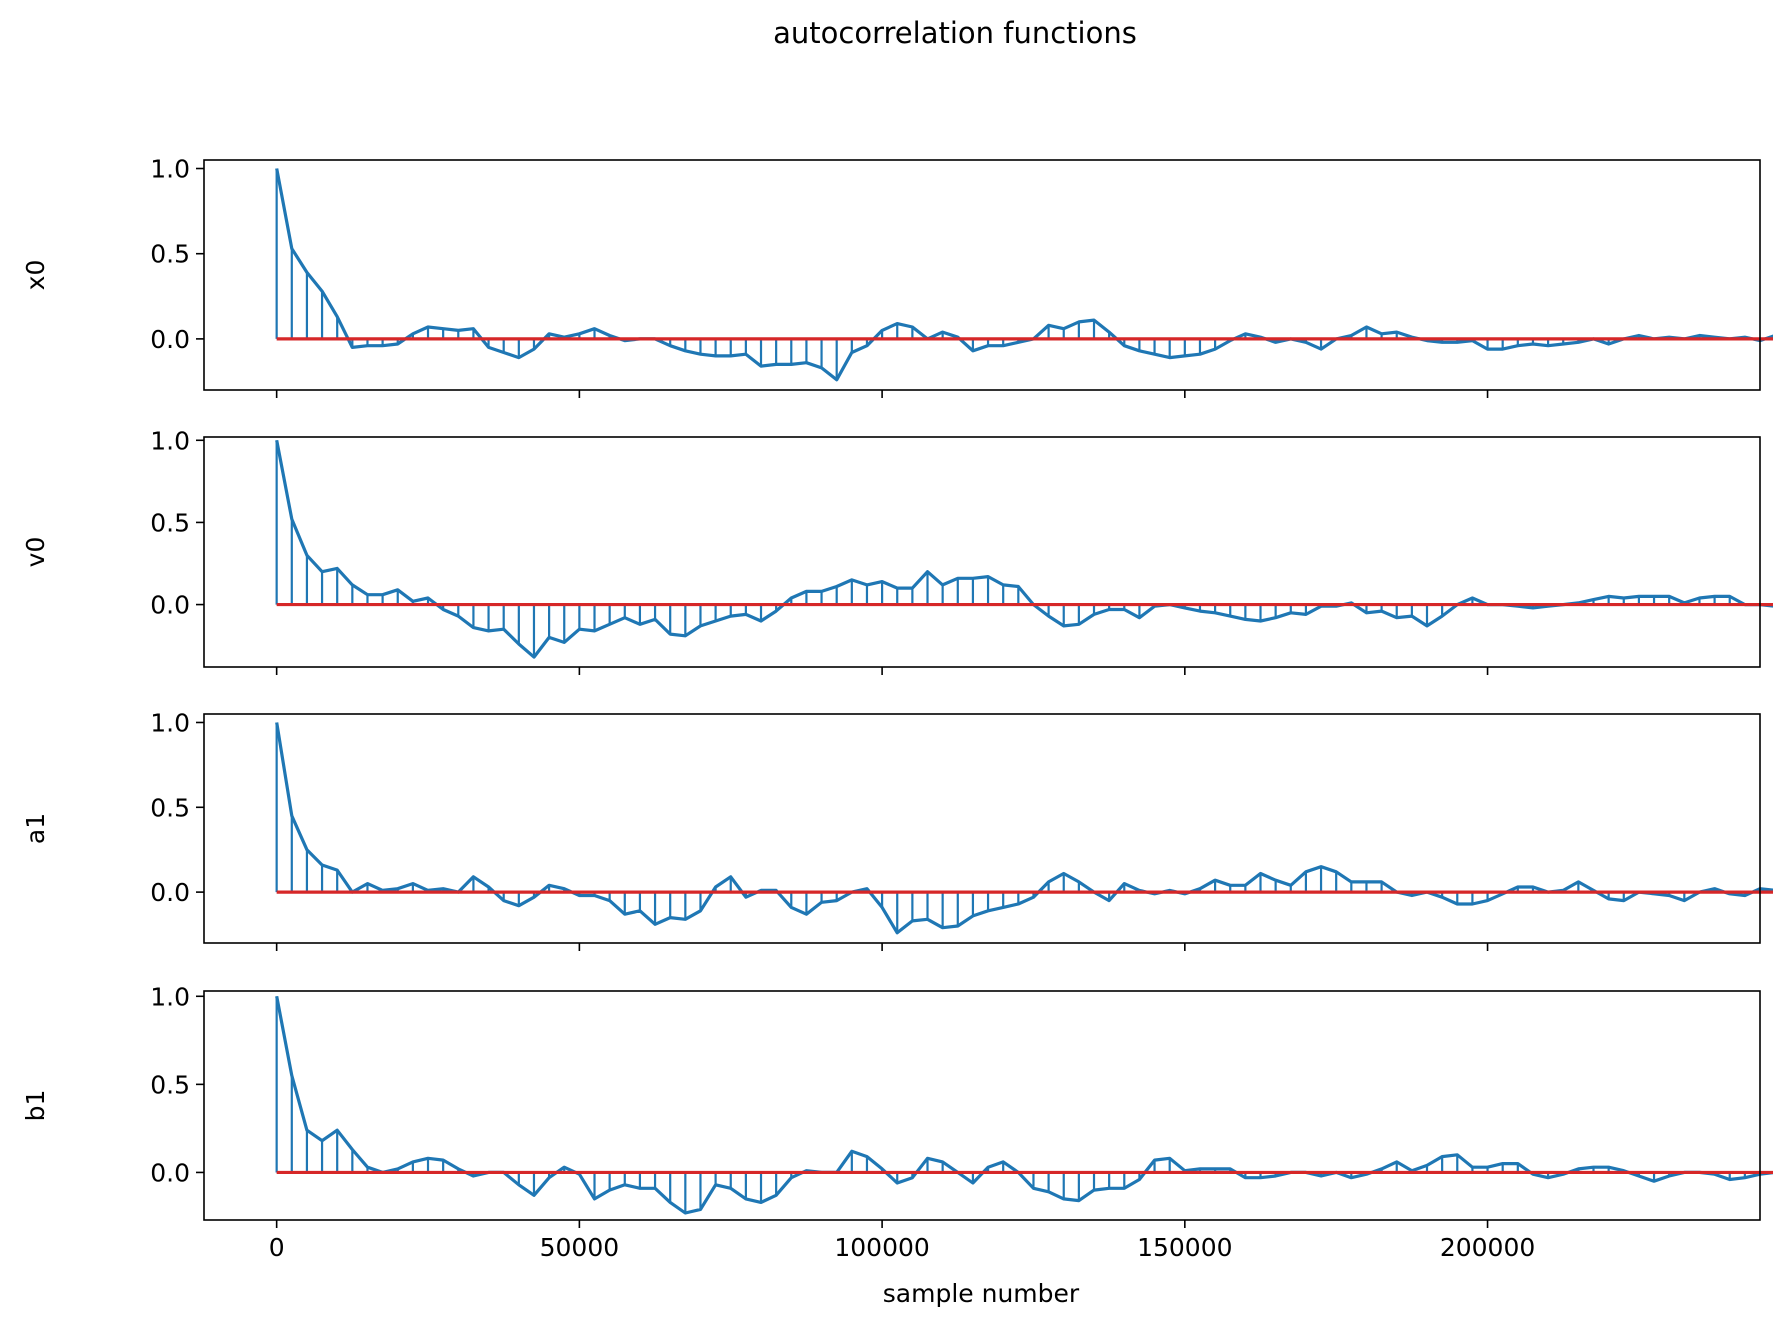 The width and height of the screenshot is (1773, 1323). What do you see at coordinates (1184, 1247) in the screenshot?
I see `x-tick-label: 150000` at bounding box center [1184, 1247].